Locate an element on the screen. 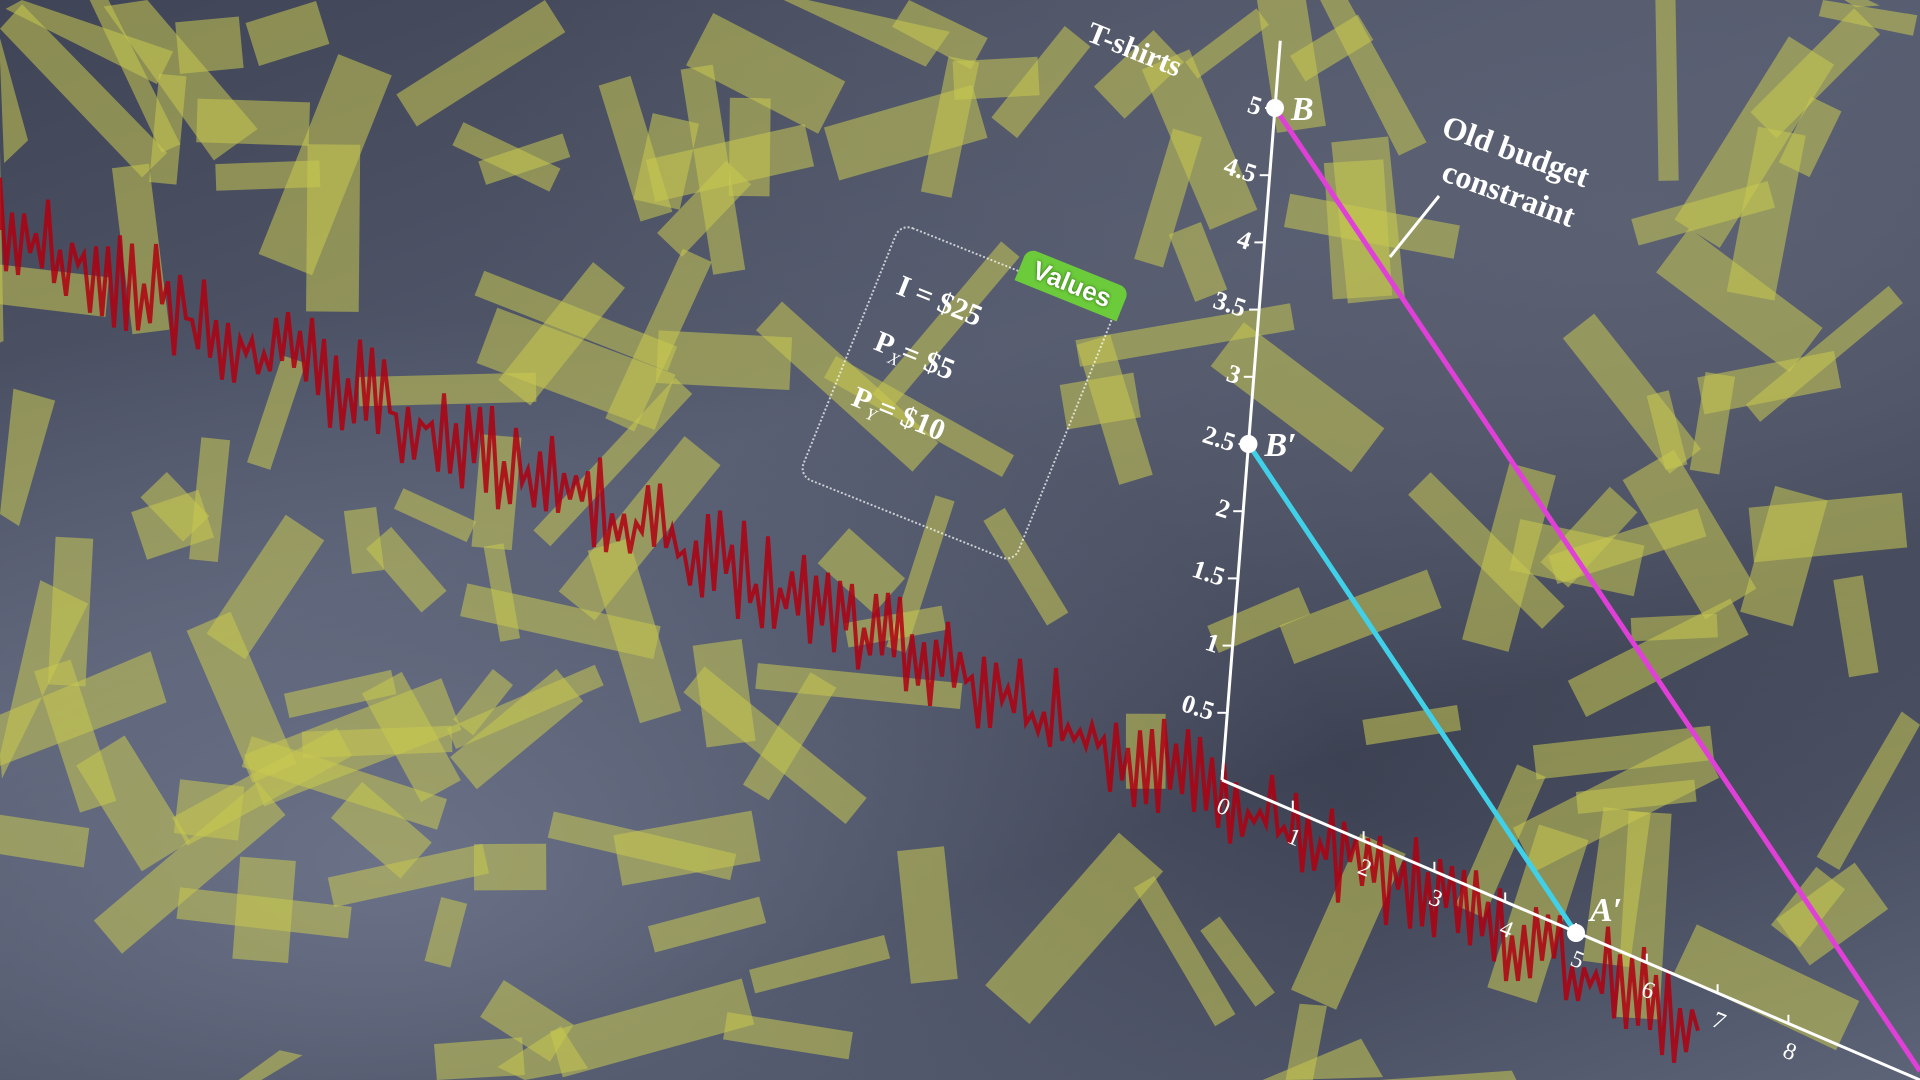 The image size is (1920, 1080). y-tick-label: 2.5 is located at coordinates (1219, 439).